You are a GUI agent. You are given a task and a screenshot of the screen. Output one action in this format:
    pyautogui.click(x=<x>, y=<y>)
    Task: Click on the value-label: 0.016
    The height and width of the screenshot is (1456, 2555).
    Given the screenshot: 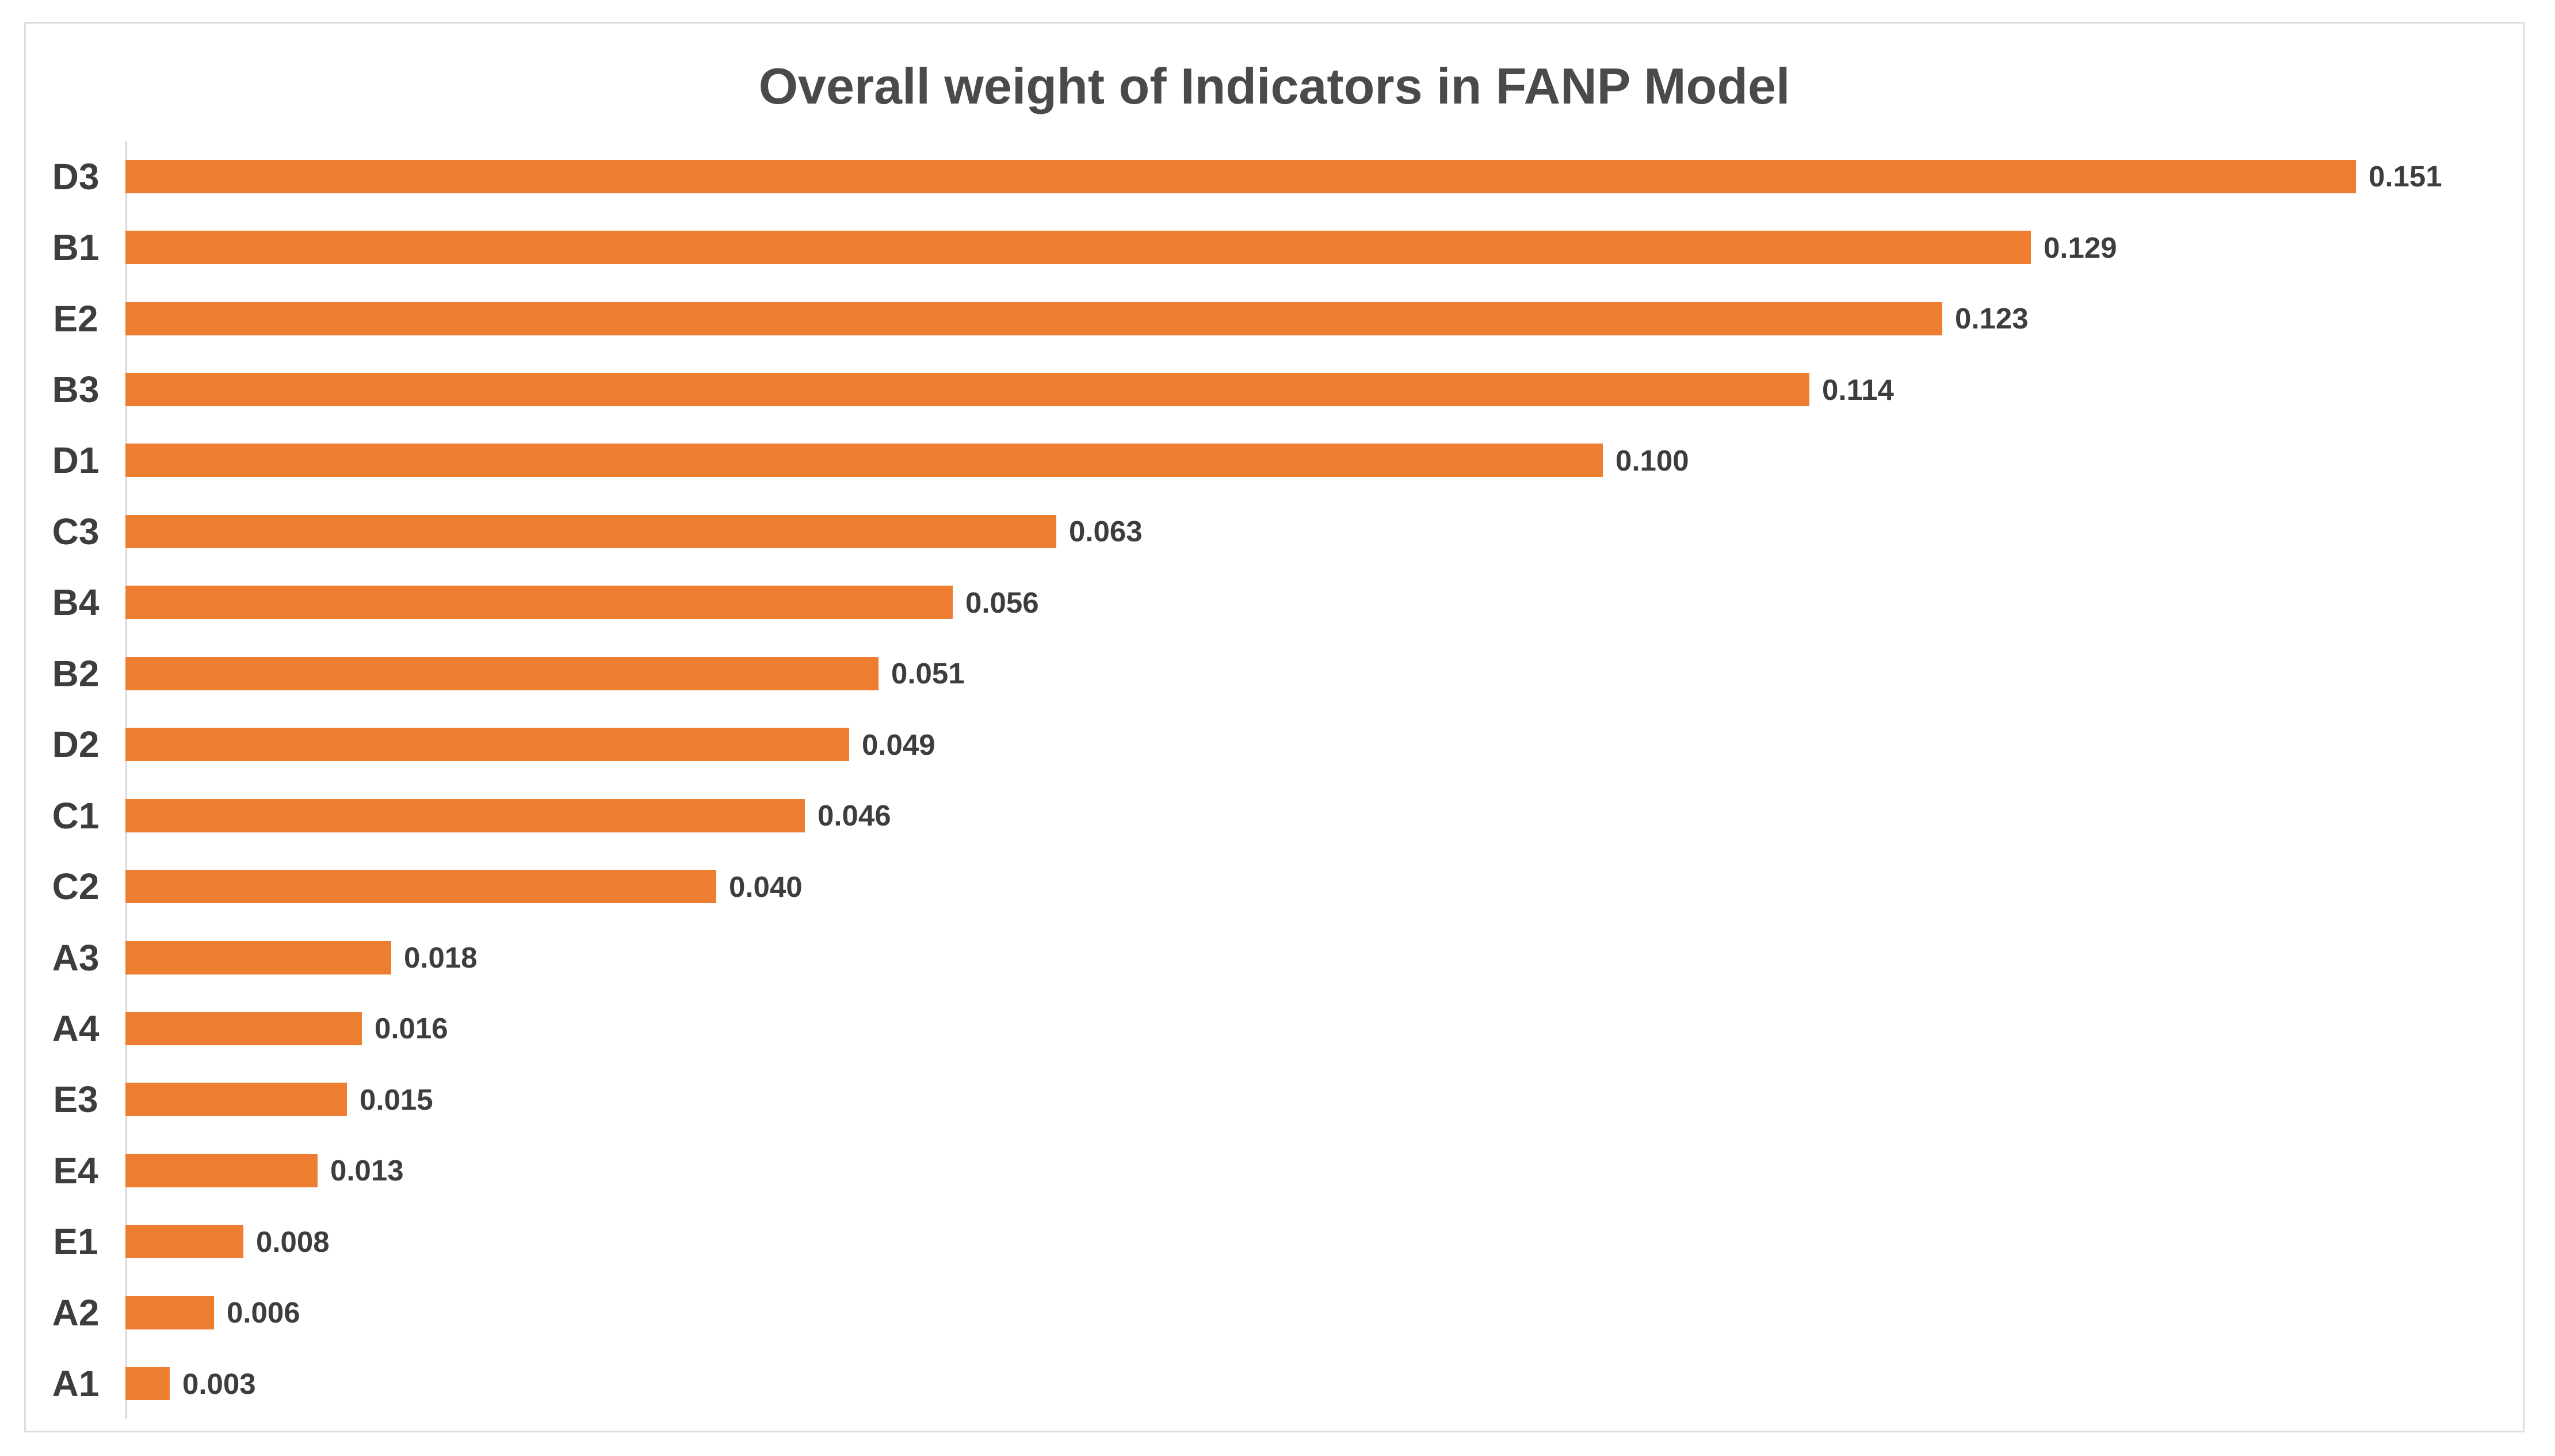 What is the action you would take?
    pyautogui.click(x=411, y=1028)
    